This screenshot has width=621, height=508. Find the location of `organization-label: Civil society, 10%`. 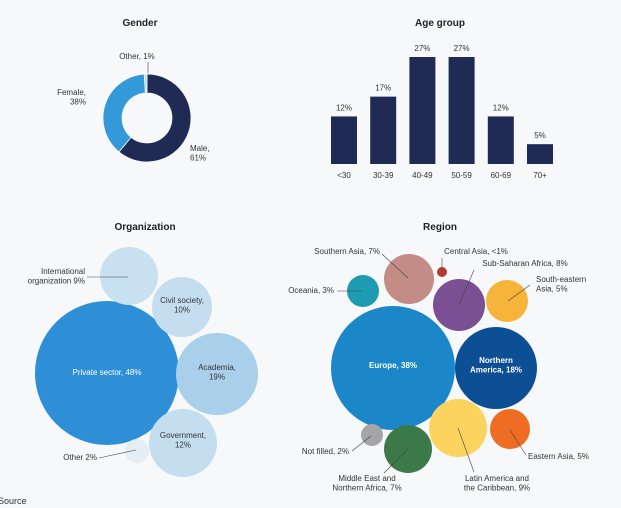

organization-label: Civil society, 10% is located at coordinates (182, 305).